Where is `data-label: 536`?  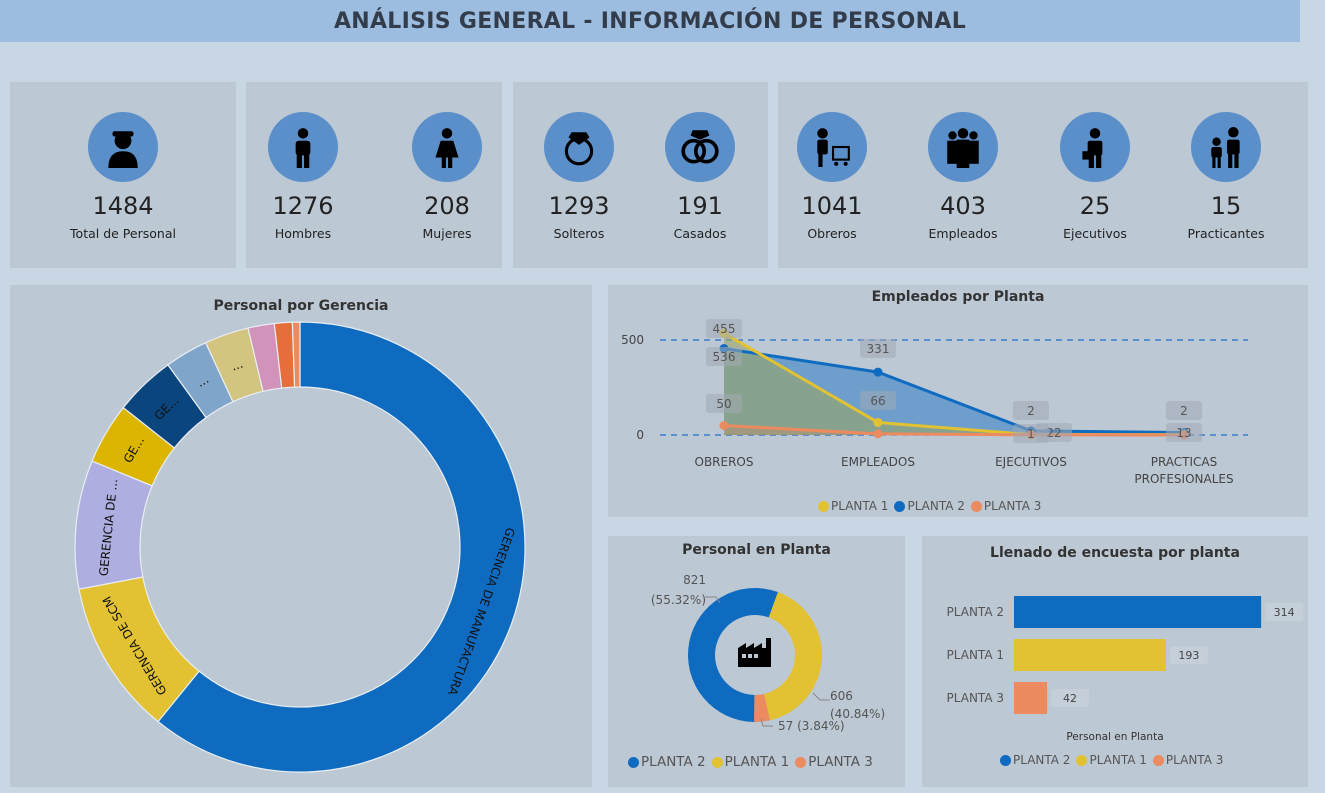
data-label: 536 is located at coordinates (724, 357).